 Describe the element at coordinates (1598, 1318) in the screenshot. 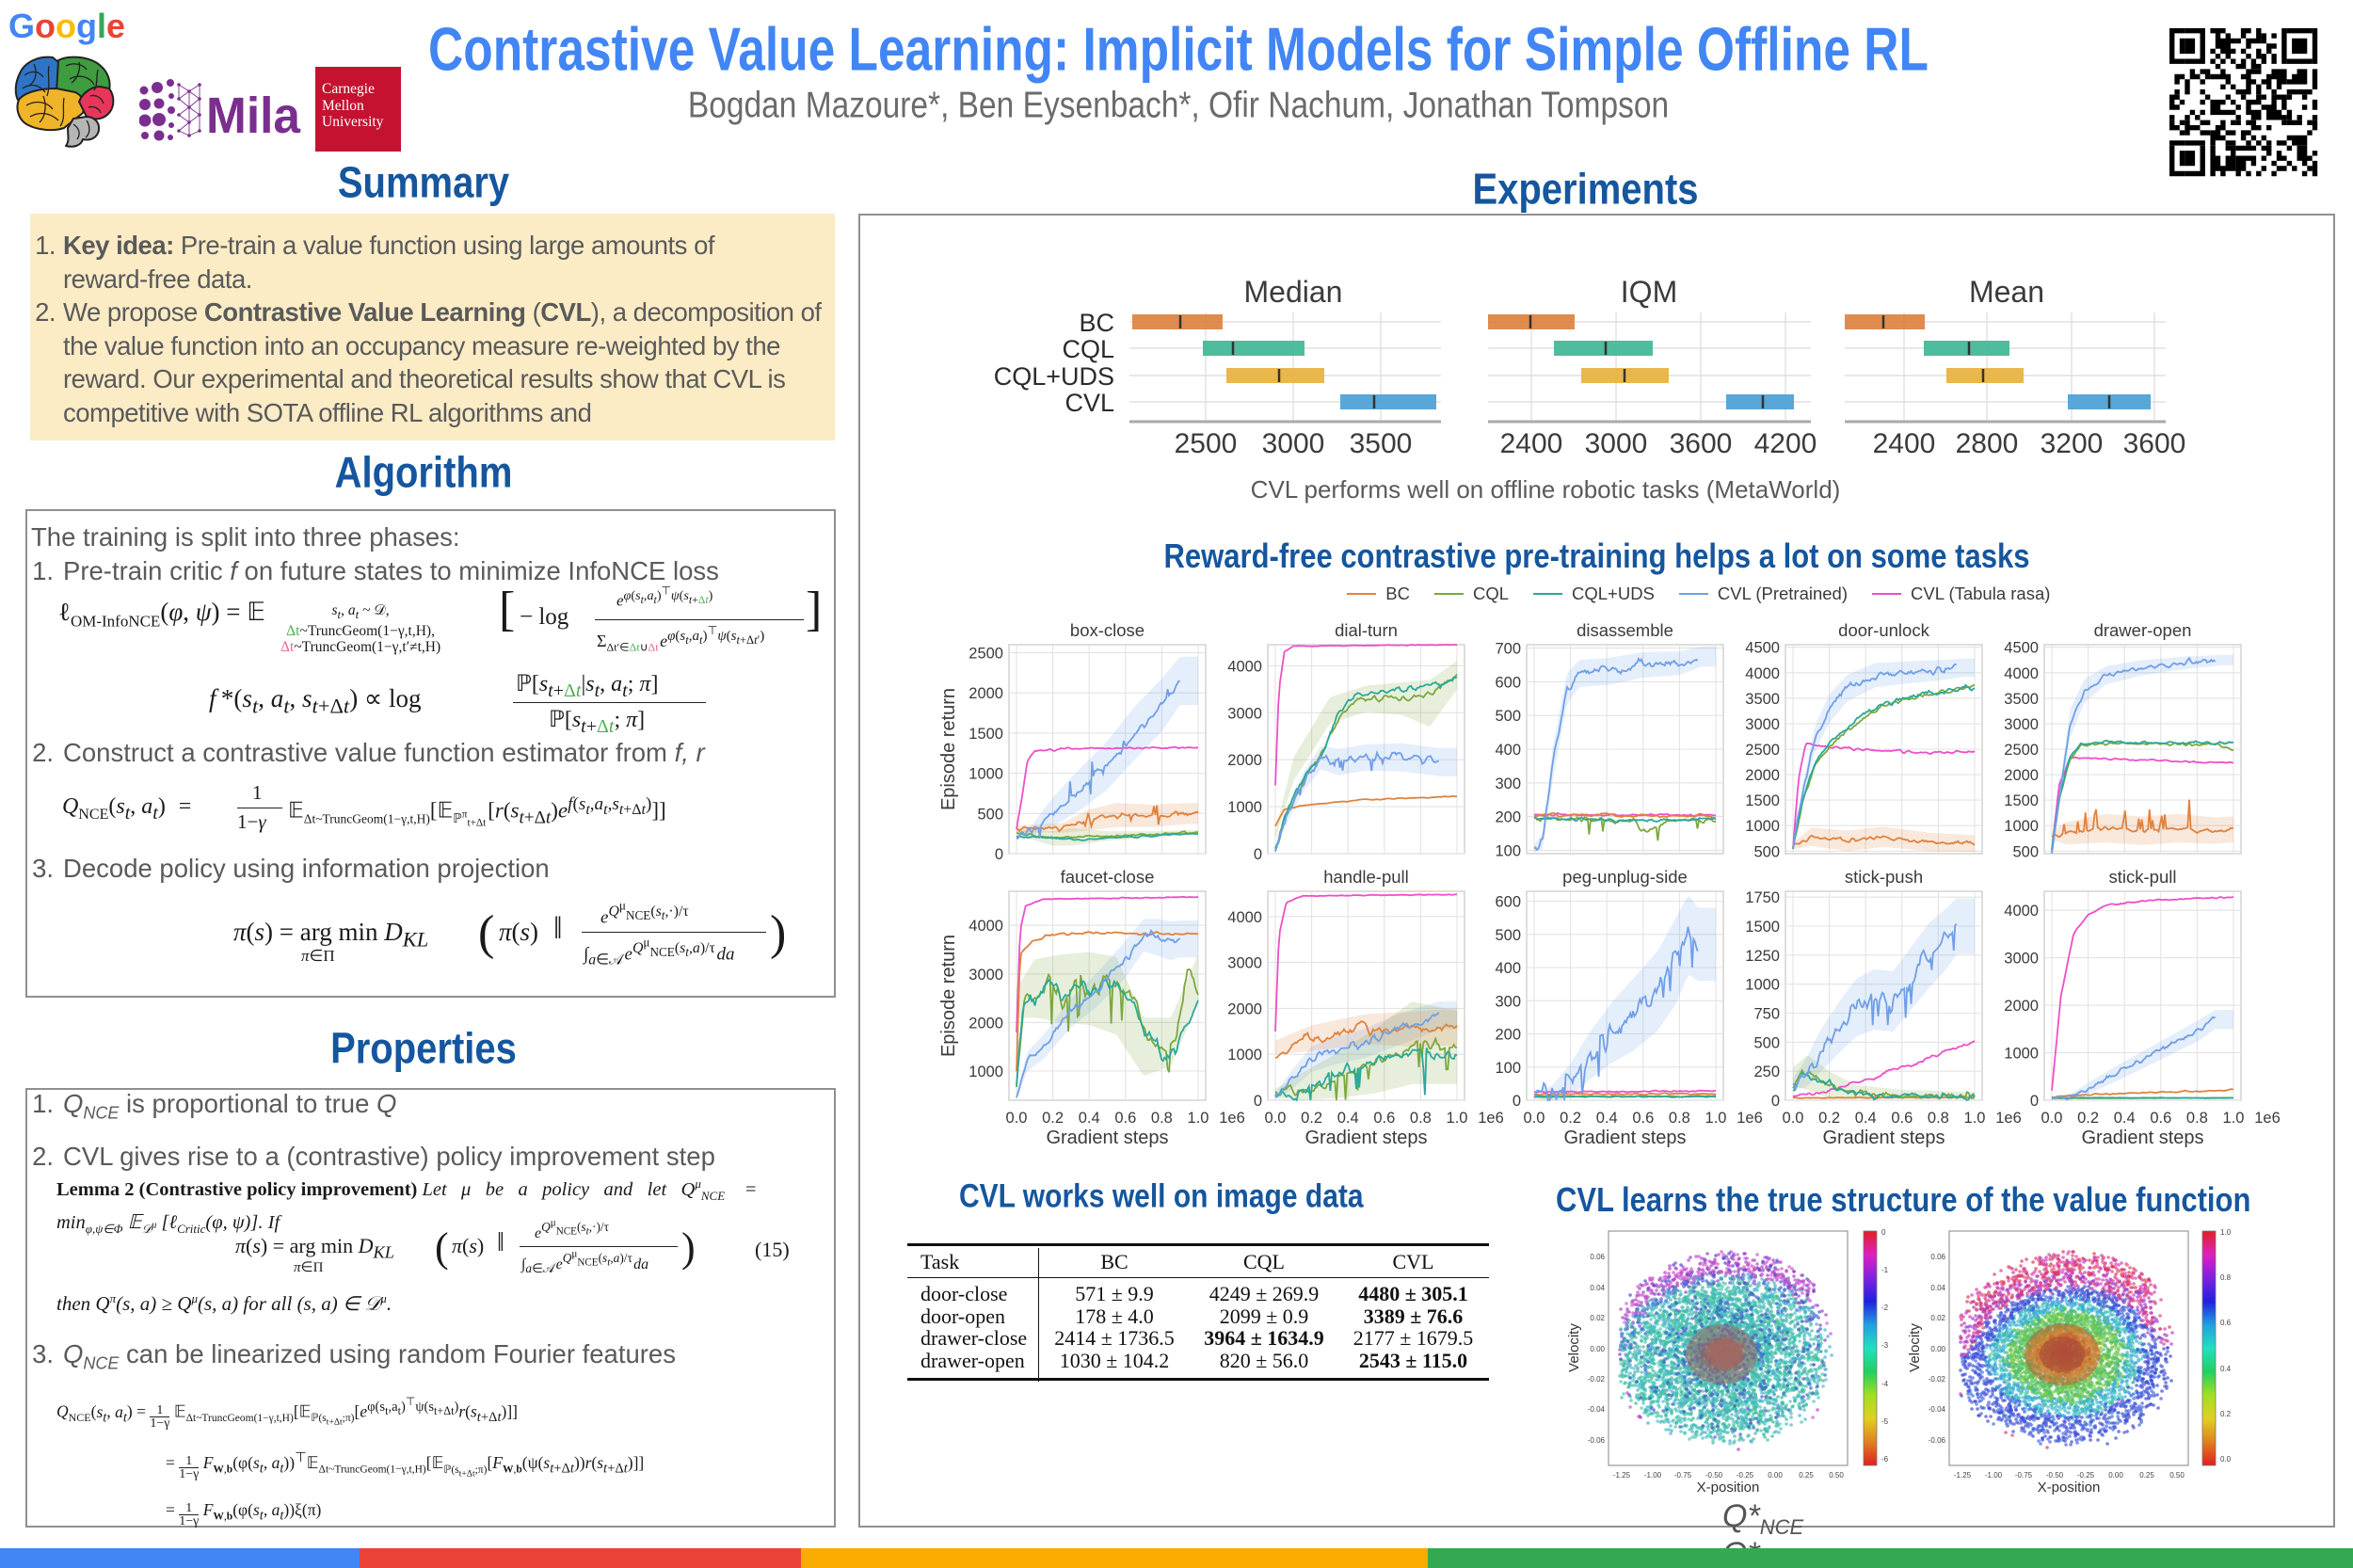

I see `svg-text: 0.02` at that location.